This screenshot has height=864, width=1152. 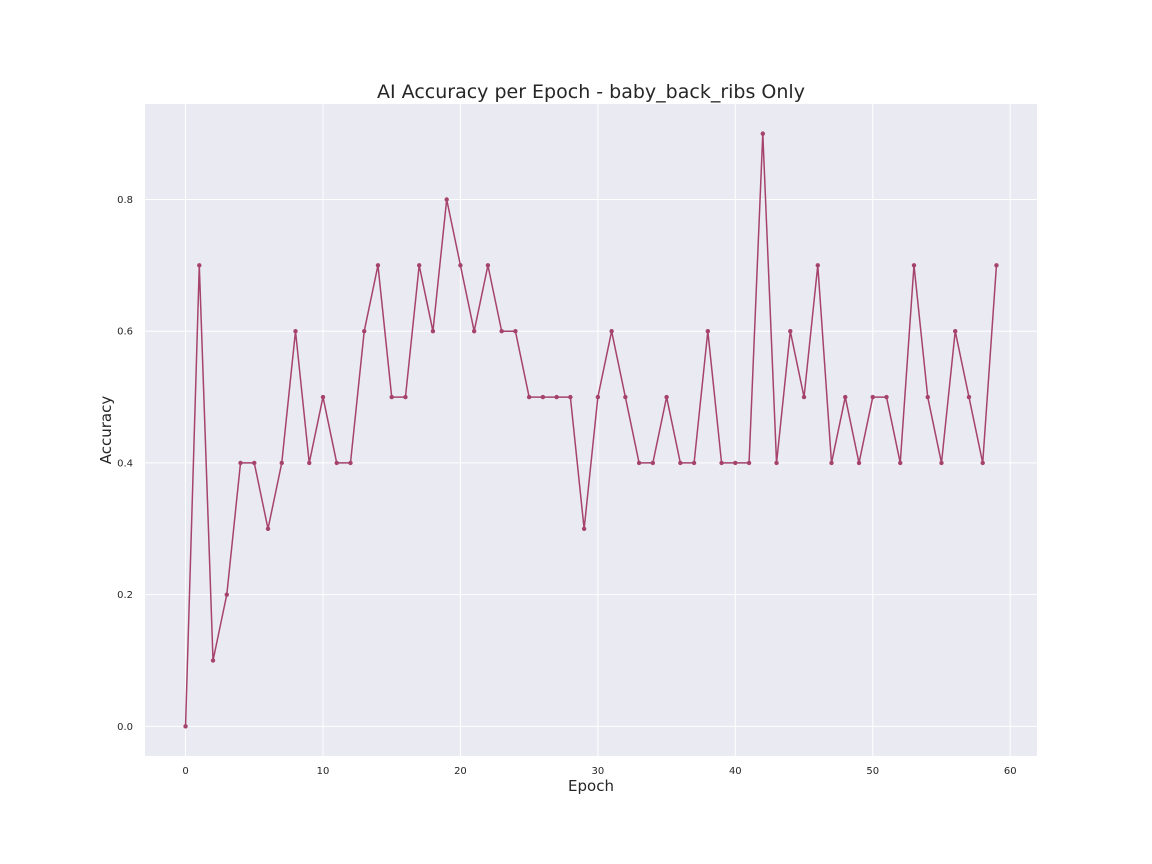 I want to click on y-axis-label: Accuracy, so click(x=106, y=430).